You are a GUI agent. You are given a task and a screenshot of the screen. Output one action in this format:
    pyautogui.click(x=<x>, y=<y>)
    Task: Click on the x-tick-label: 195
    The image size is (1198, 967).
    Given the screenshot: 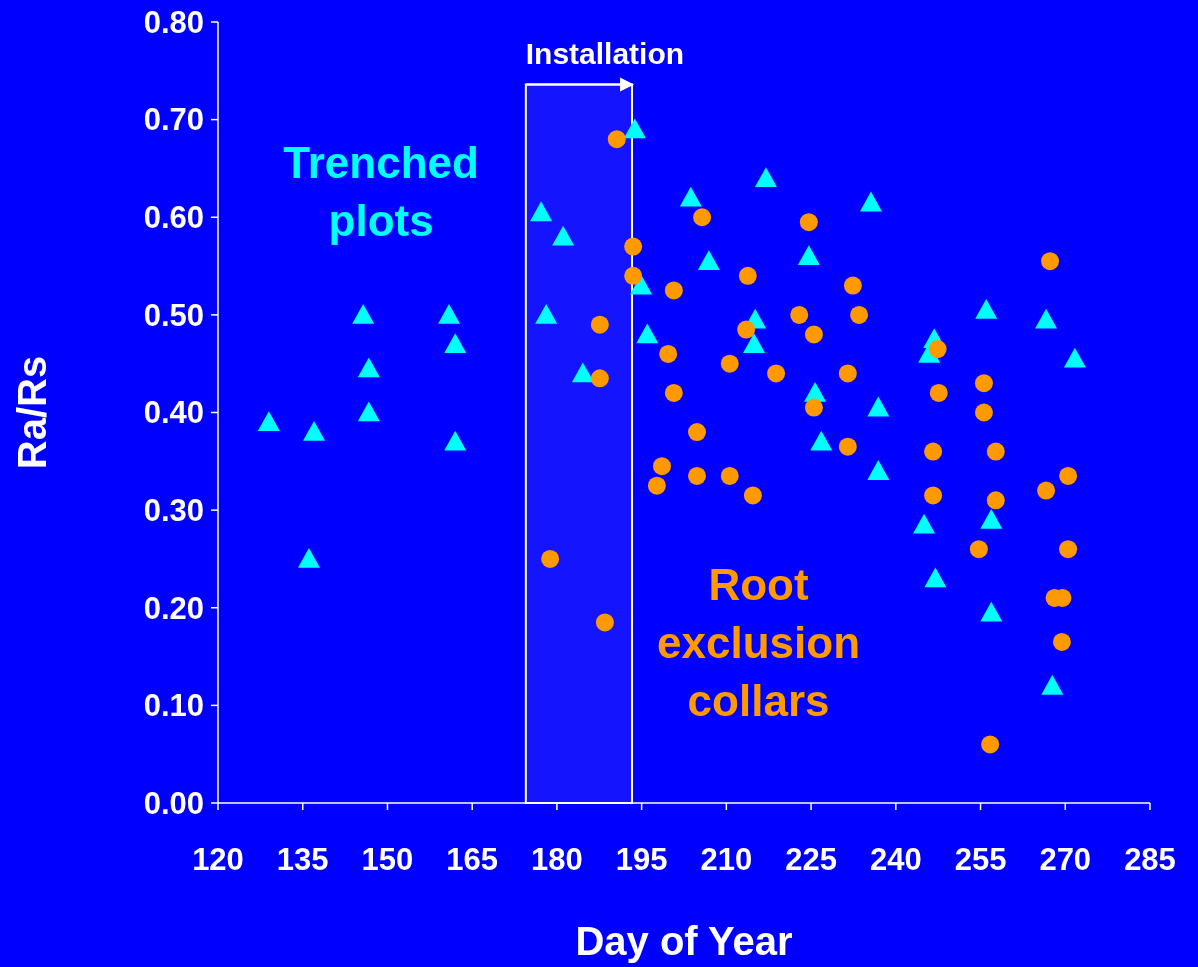 What is the action you would take?
    pyautogui.click(x=641, y=859)
    